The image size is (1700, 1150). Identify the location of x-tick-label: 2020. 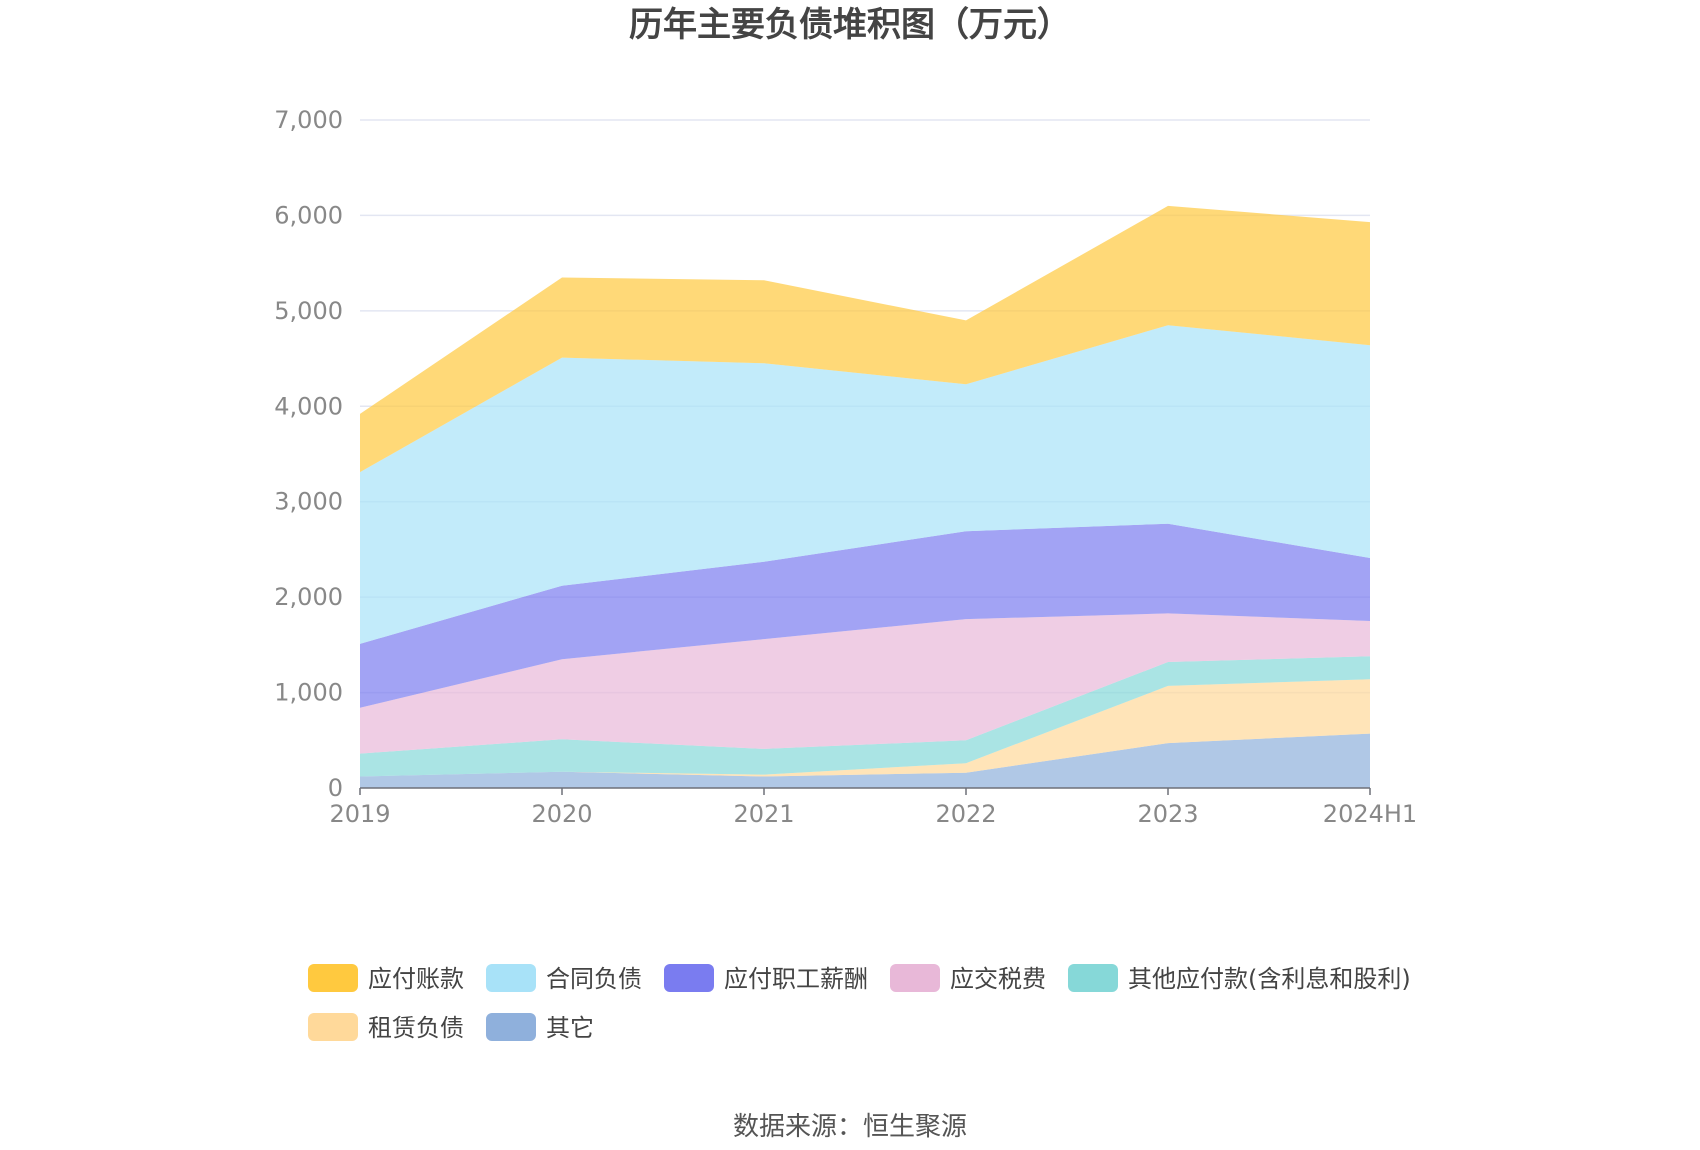
(561, 814).